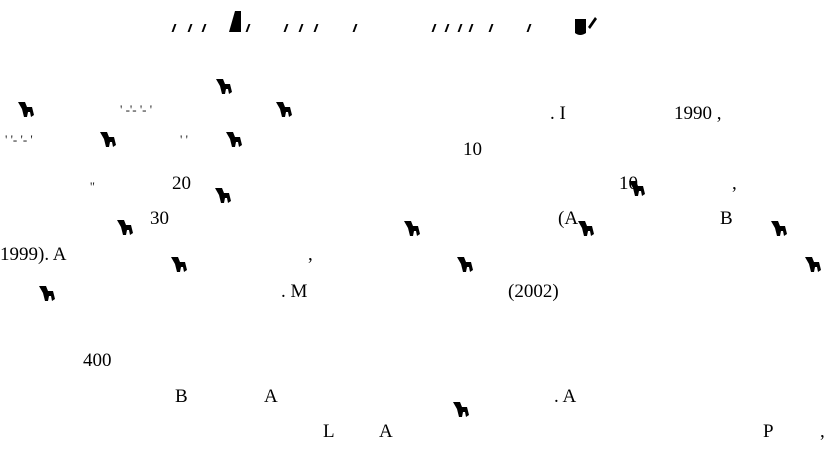 The width and height of the screenshot is (830, 450). I want to click on glyph-mark: ' -'- '- ', so click(136, 109).